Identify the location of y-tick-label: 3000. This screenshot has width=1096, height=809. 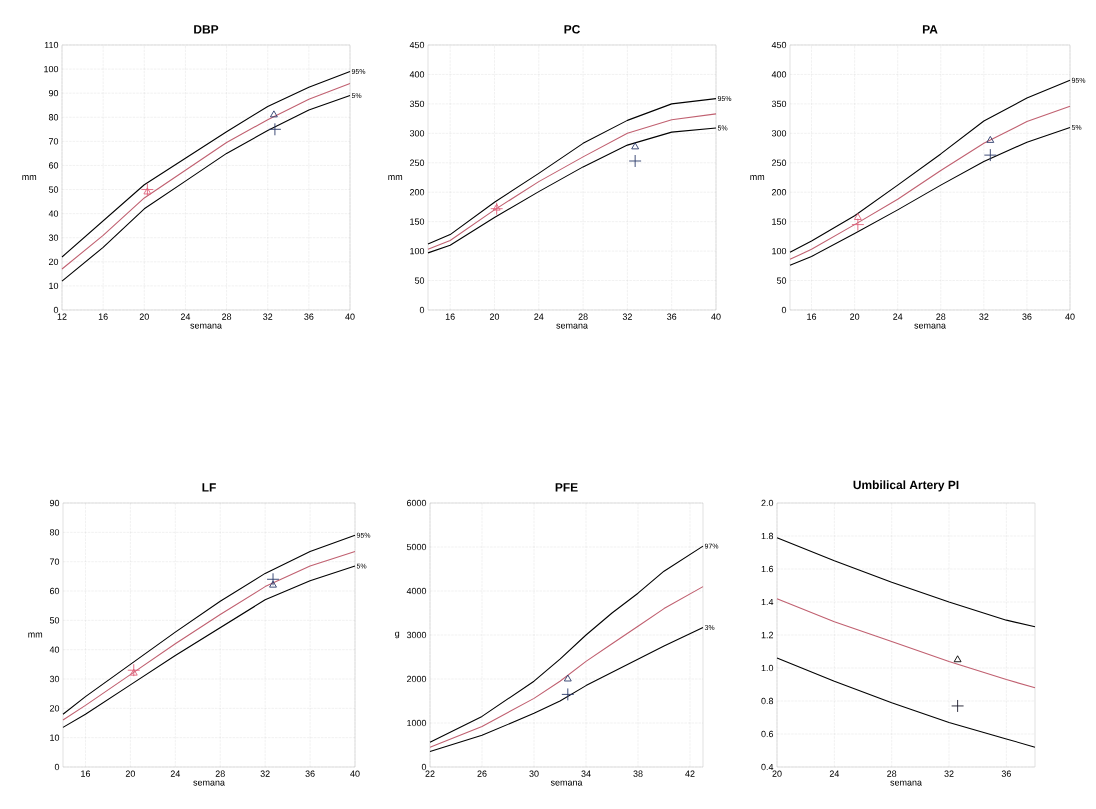
(416, 635).